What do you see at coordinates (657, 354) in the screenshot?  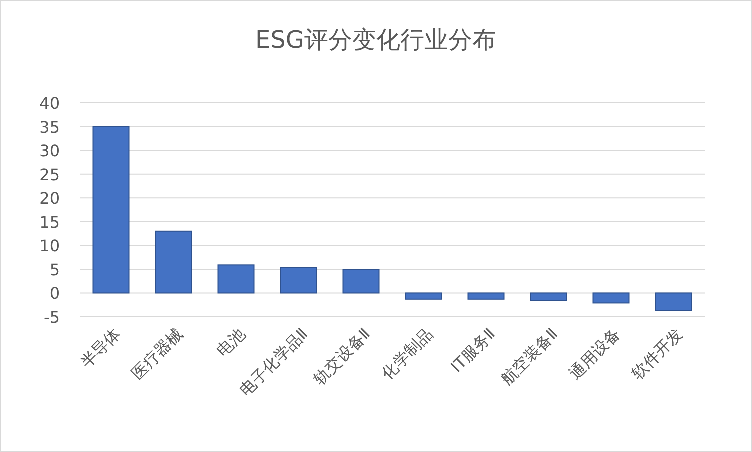 I see `x-tick-label: 软件开发` at bounding box center [657, 354].